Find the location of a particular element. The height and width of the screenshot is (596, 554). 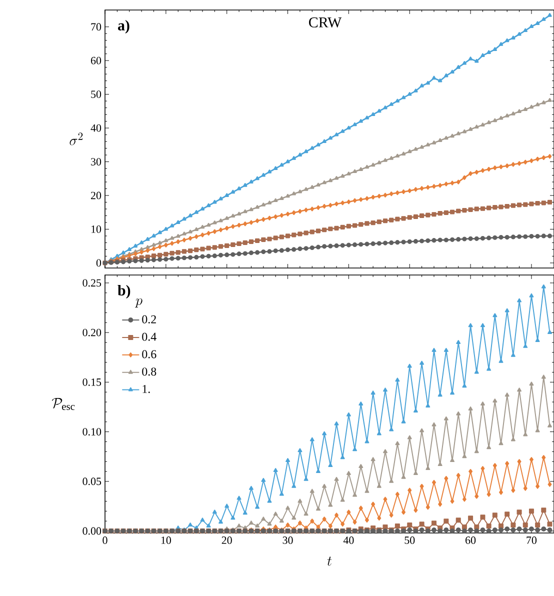

y-tick-label: 10 is located at coordinates (96, 229).